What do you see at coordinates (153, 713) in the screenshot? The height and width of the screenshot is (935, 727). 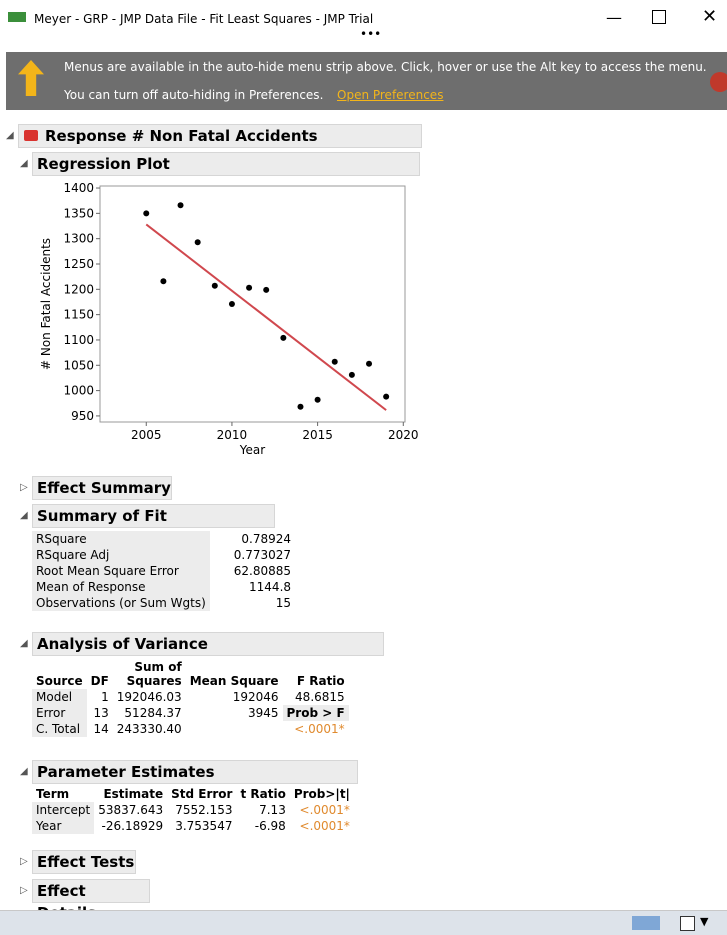 I see `table-cell: 51284.37` at bounding box center [153, 713].